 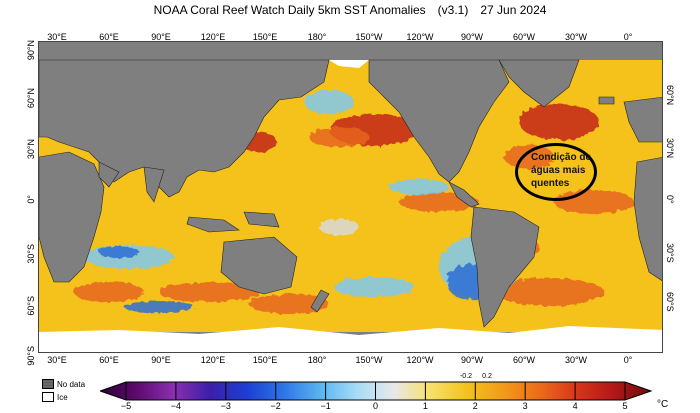 What do you see at coordinates (464, 194) in the screenshot?
I see `central-america` at bounding box center [464, 194].